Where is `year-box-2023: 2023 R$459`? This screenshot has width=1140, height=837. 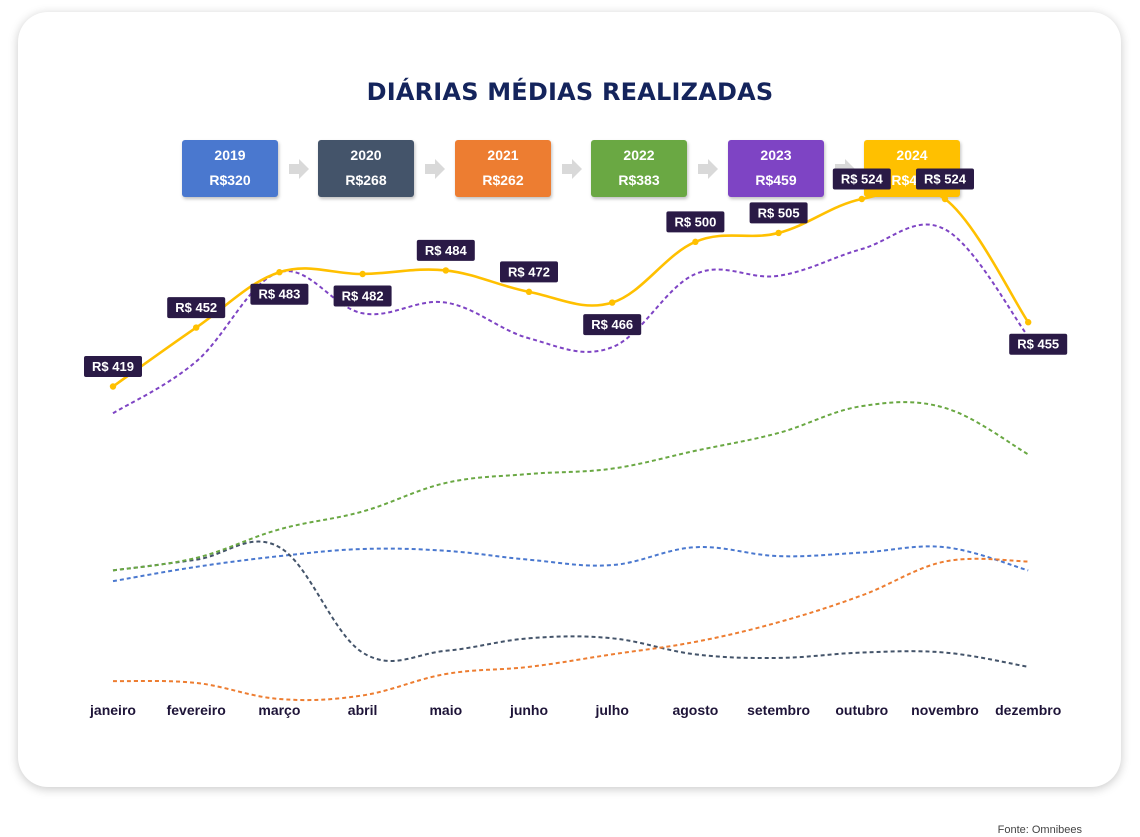 year-box-2023: 2023 R$459 is located at coordinates (776, 168).